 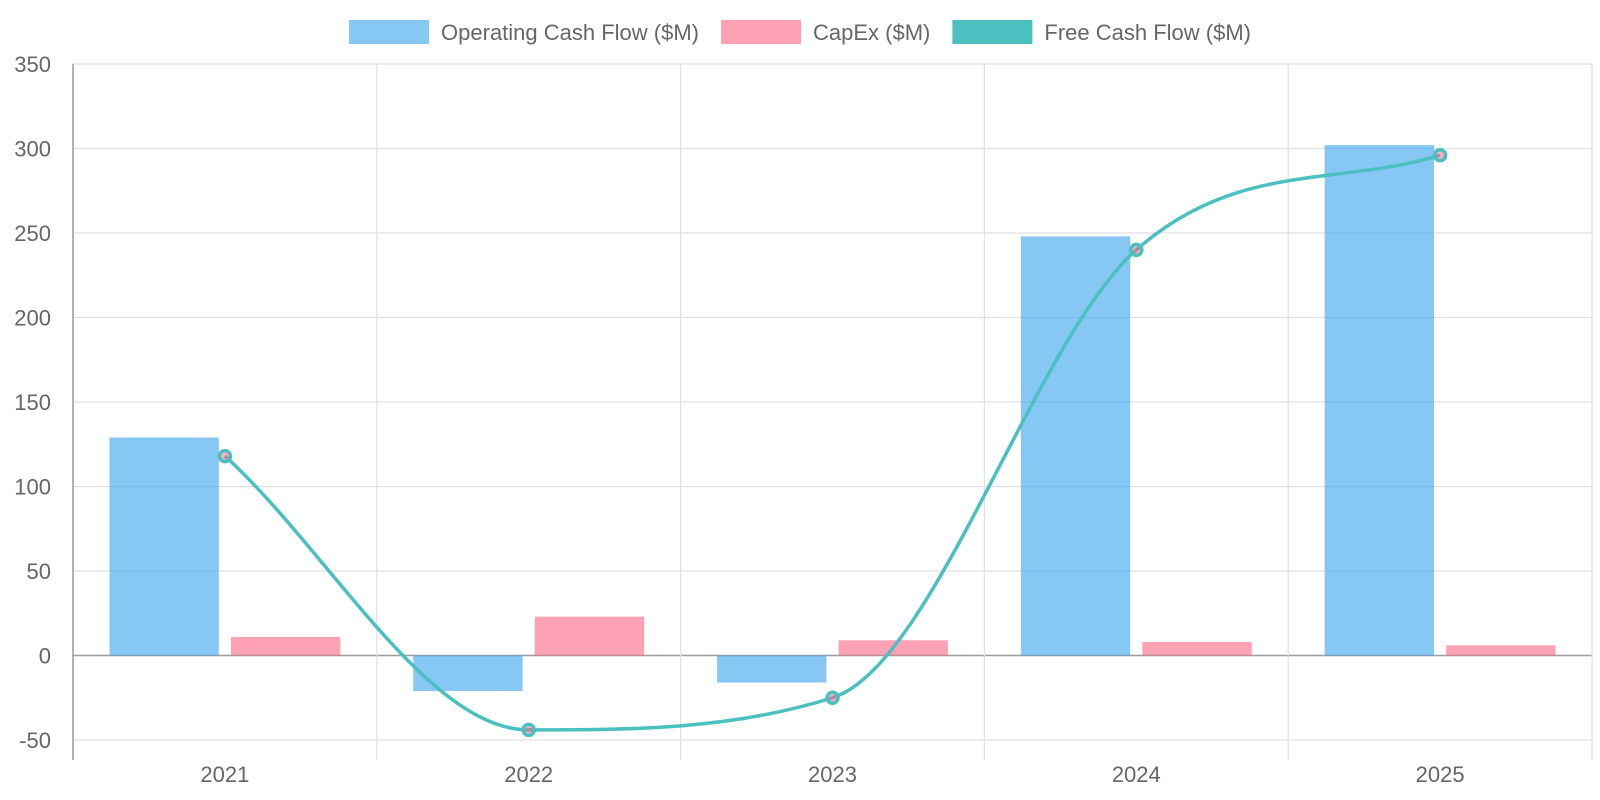 I want to click on legend-label: Operating Cash Flow ($M), so click(x=570, y=32).